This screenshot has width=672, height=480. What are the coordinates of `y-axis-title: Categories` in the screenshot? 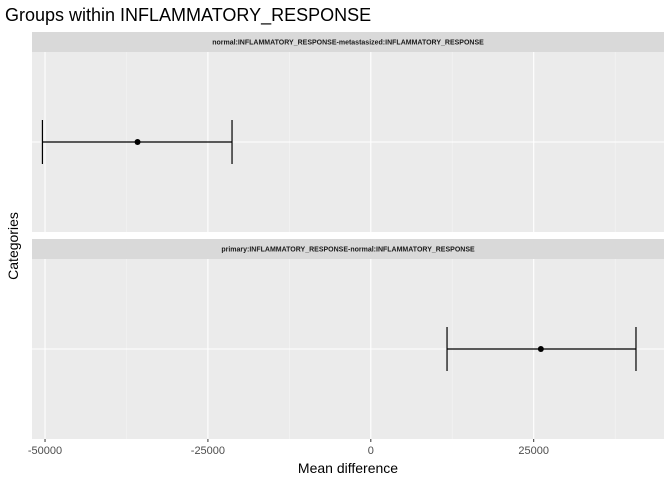 It's located at (13, 246).